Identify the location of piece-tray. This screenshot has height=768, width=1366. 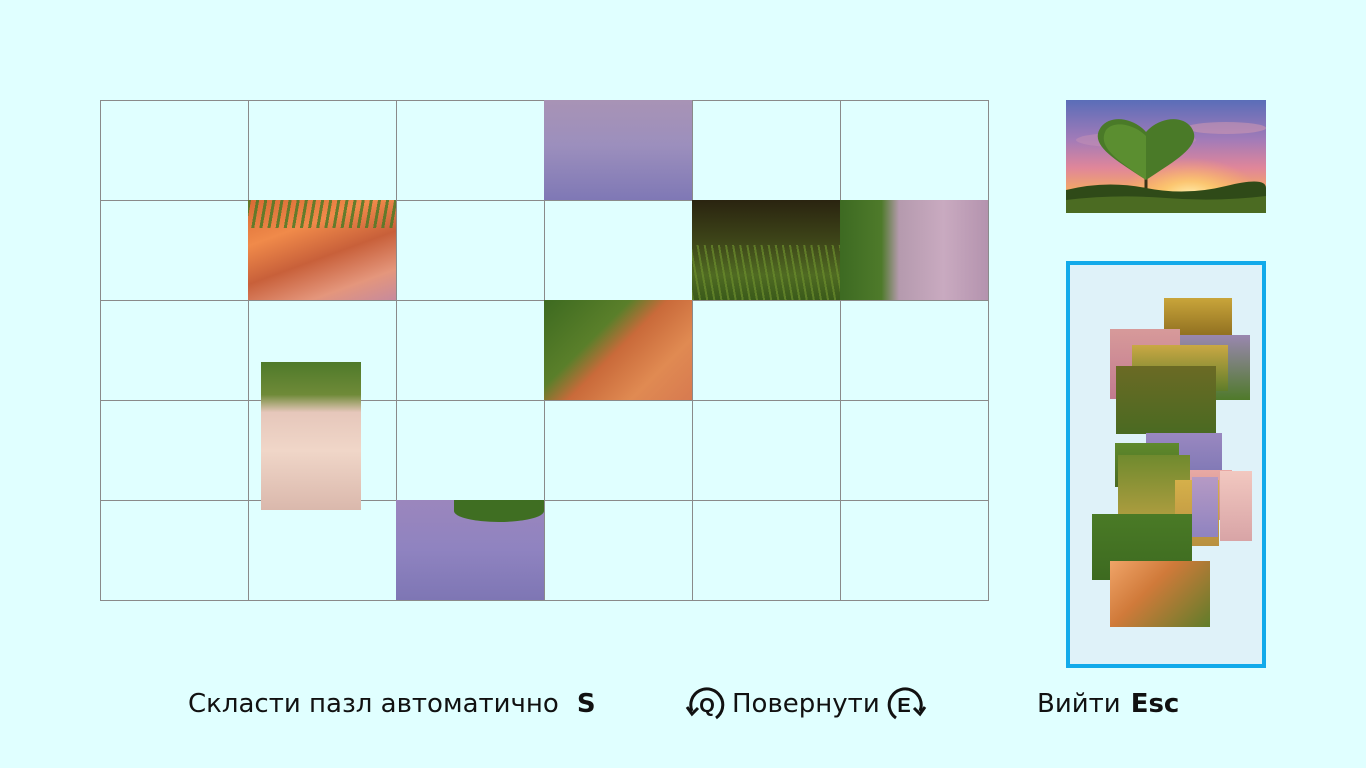
(1166, 464).